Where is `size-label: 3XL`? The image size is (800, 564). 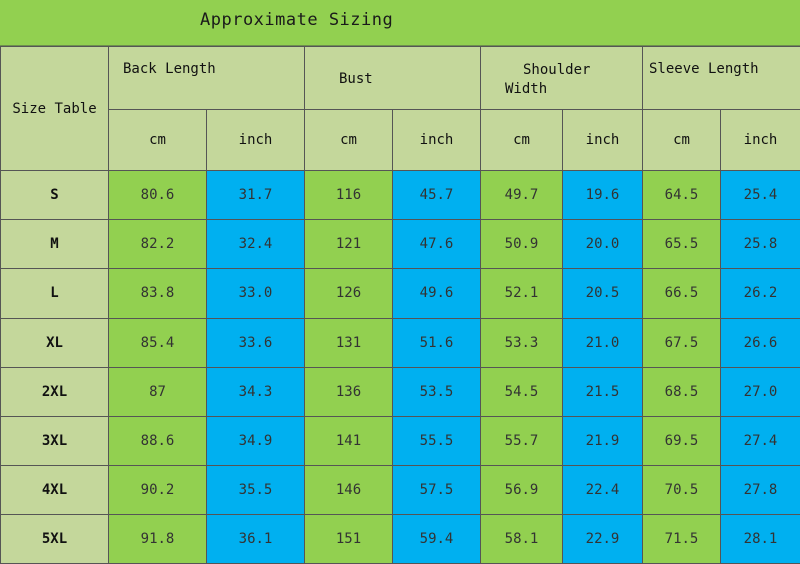 size-label: 3XL is located at coordinates (54, 440).